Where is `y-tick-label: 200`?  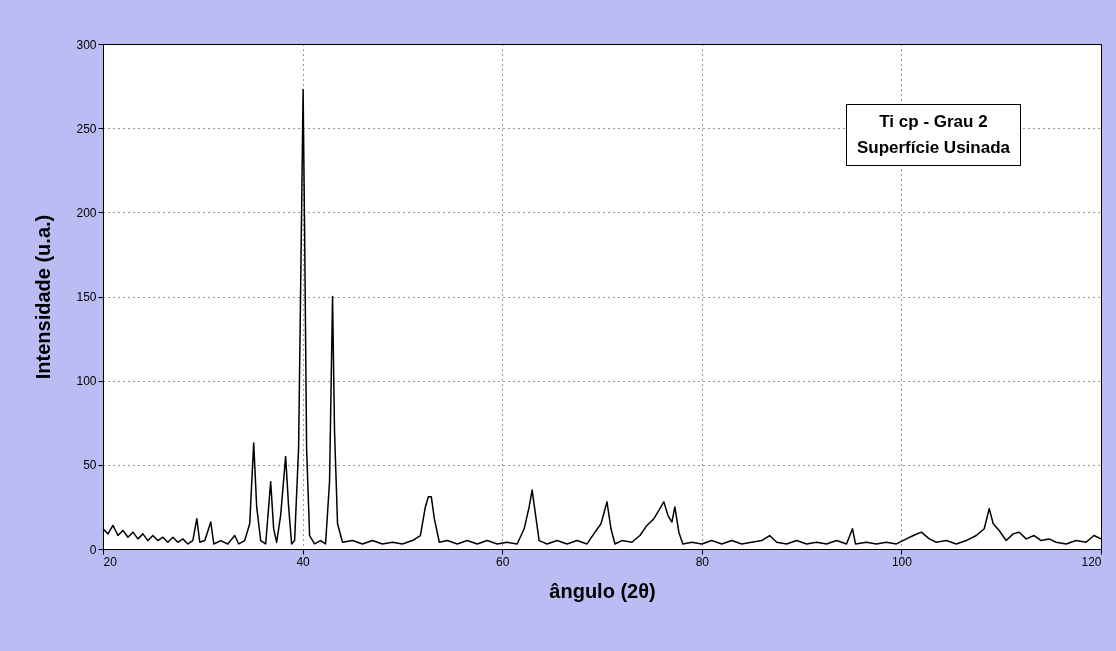
y-tick-label: 200 is located at coordinates (86, 212).